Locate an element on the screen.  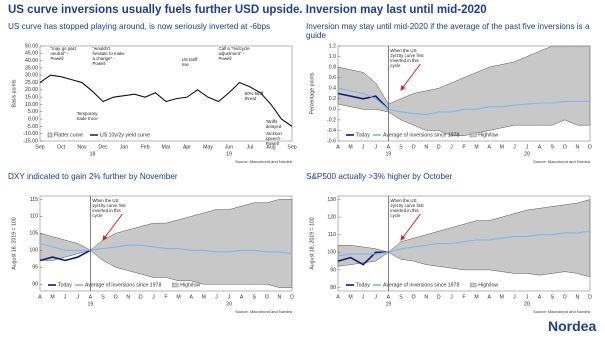
y-tick-label: 0.8 is located at coordinates (332, 67).